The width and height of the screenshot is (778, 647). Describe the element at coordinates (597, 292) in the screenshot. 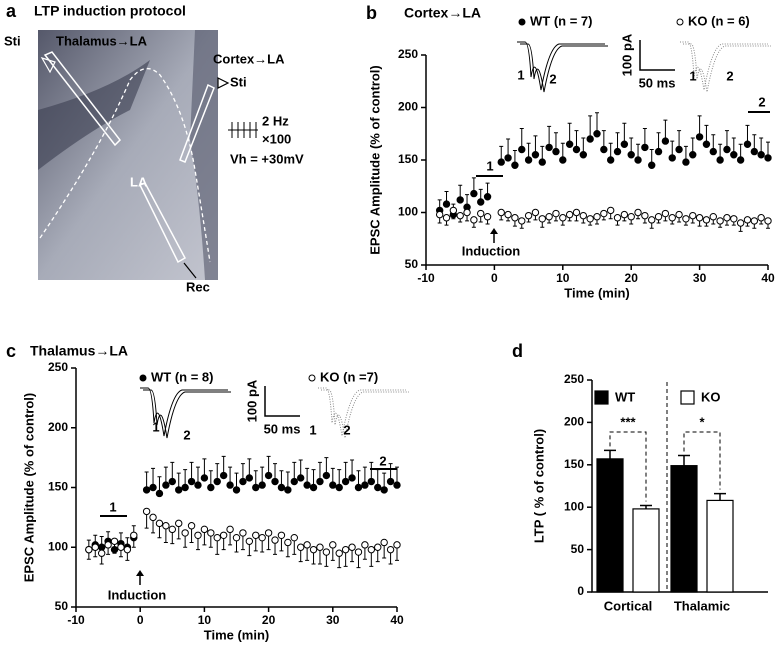

I see `x-axis-label: Time (min)` at that location.